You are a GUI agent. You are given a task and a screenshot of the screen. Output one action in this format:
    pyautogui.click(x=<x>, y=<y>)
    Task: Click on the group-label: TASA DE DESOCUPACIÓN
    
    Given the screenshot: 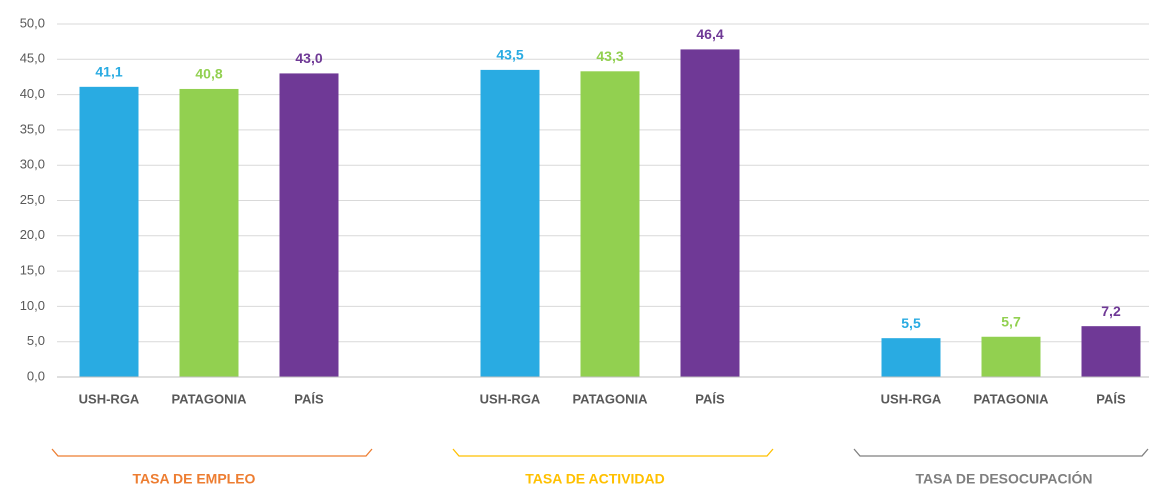 What is the action you would take?
    pyautogui.click(x=1003, y=478)
    